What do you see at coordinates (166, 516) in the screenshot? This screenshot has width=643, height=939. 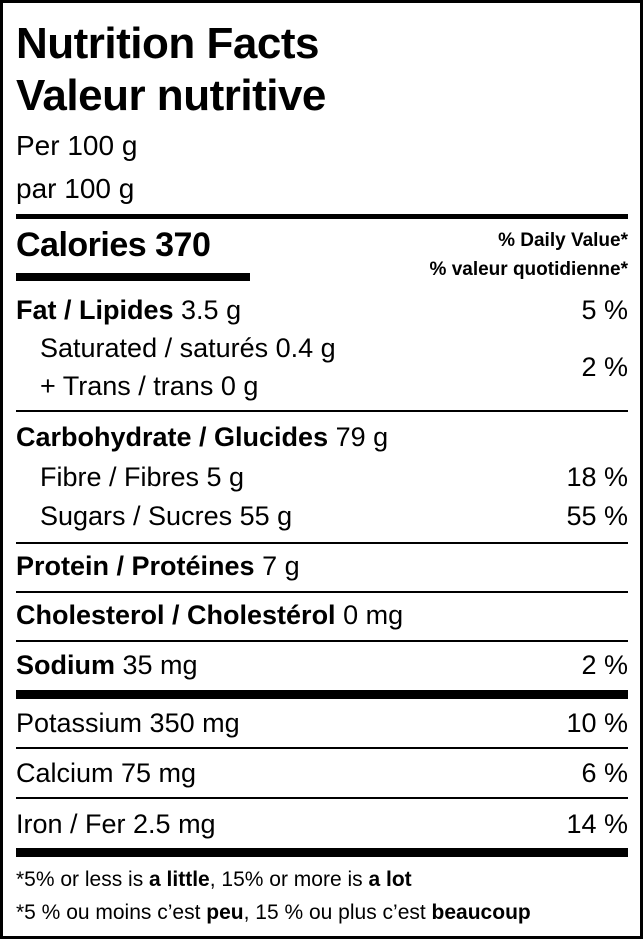 I see `nutrient-name: Sugars / Sucres 55 g` at bounding box center [166, 516].